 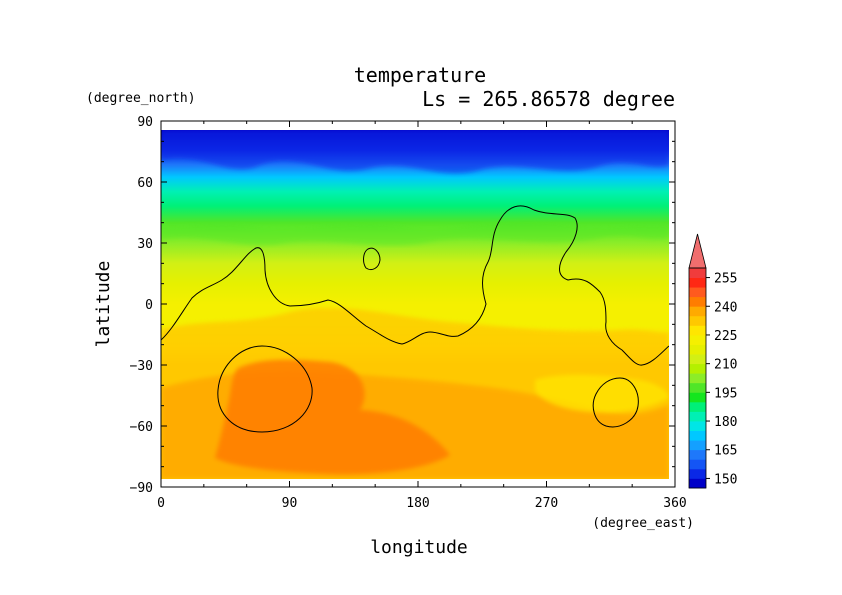 What do you see at coordinates (721, 379) in the screenshot?
I see `colorbar-labels: 150 165 180 195 210 225 240 255` at bounding box center [721, 379].